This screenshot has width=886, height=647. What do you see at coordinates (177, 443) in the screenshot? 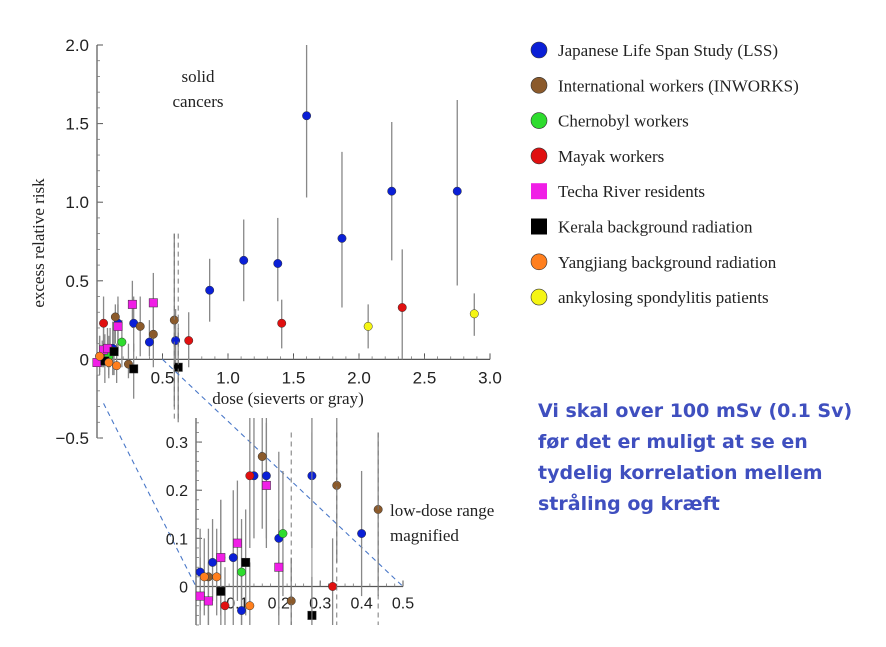
I see `inset-y-tick-label: 0.3` at bounding box center [177, 443].